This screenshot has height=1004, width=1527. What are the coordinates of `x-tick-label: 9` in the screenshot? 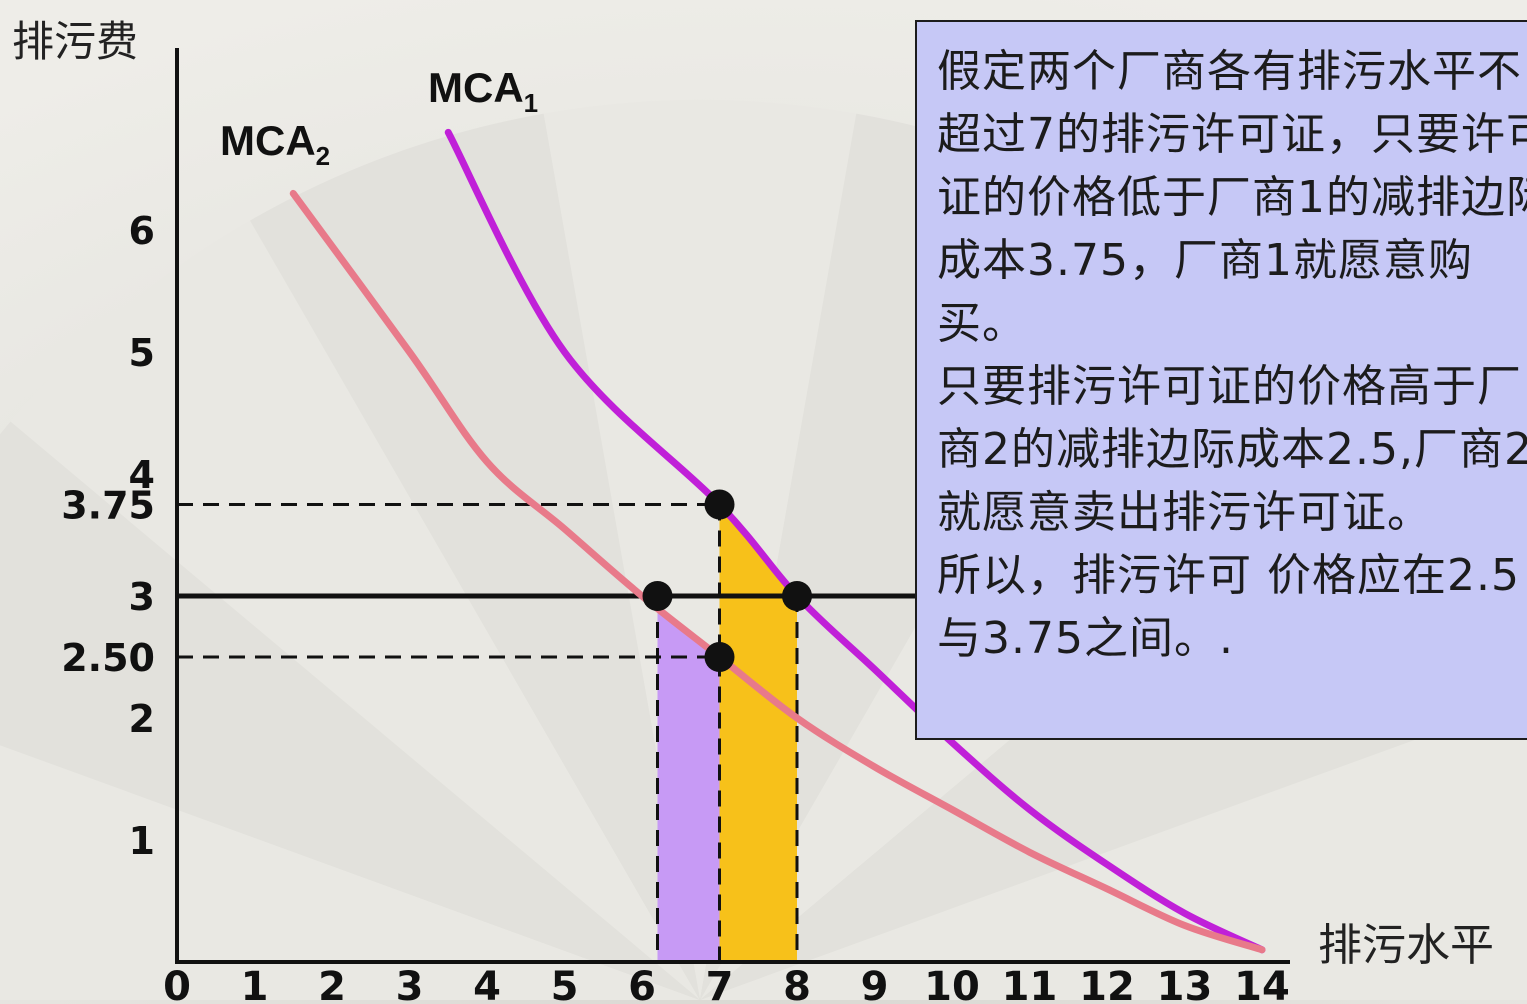 It's located at (875, 984).